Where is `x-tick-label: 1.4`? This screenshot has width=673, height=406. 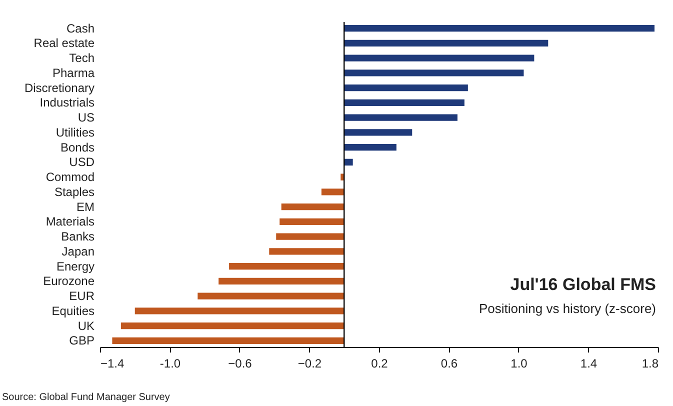
x-tick-label: 1.4 is located at coordinates (589, 363).